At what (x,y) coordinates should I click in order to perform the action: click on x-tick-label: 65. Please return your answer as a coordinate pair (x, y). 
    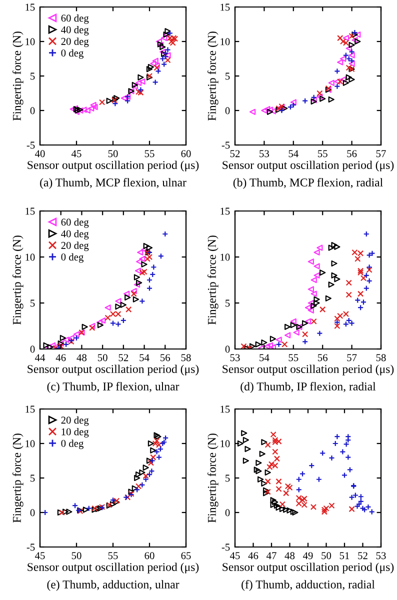
    Looking at the image, I should click on (186, 556).